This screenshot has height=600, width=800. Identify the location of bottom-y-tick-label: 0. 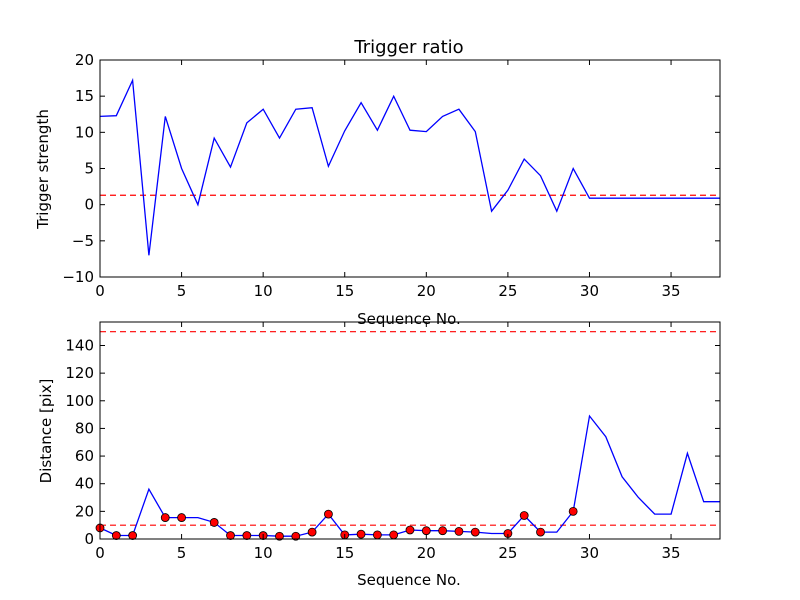
(89, 539).